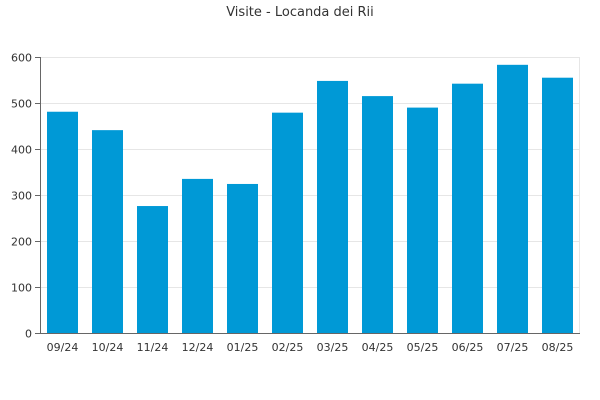 The image size is (600, 400). What do you see at coordinates (423, 347) in the screenshot?
I see `x-tick-label: 05/25` at bounding box center [423, 347].